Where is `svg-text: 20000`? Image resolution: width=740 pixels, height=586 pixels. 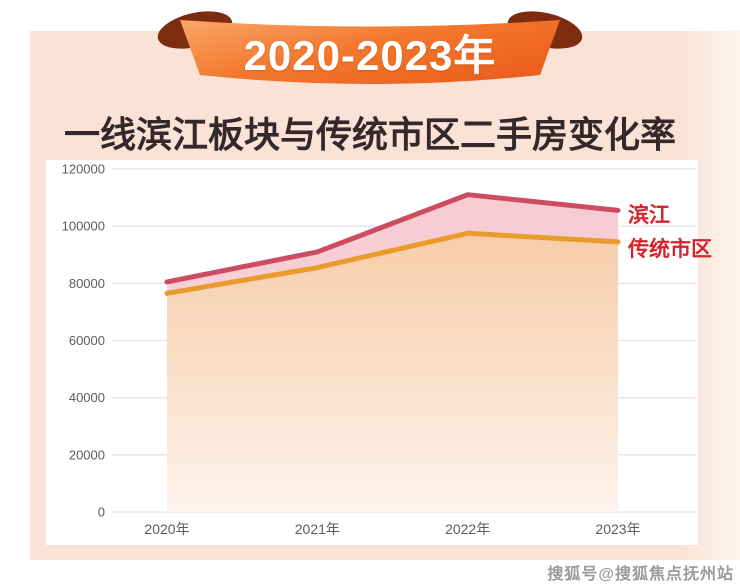
svg-text: 20000 is located at coordinates (87, 454).